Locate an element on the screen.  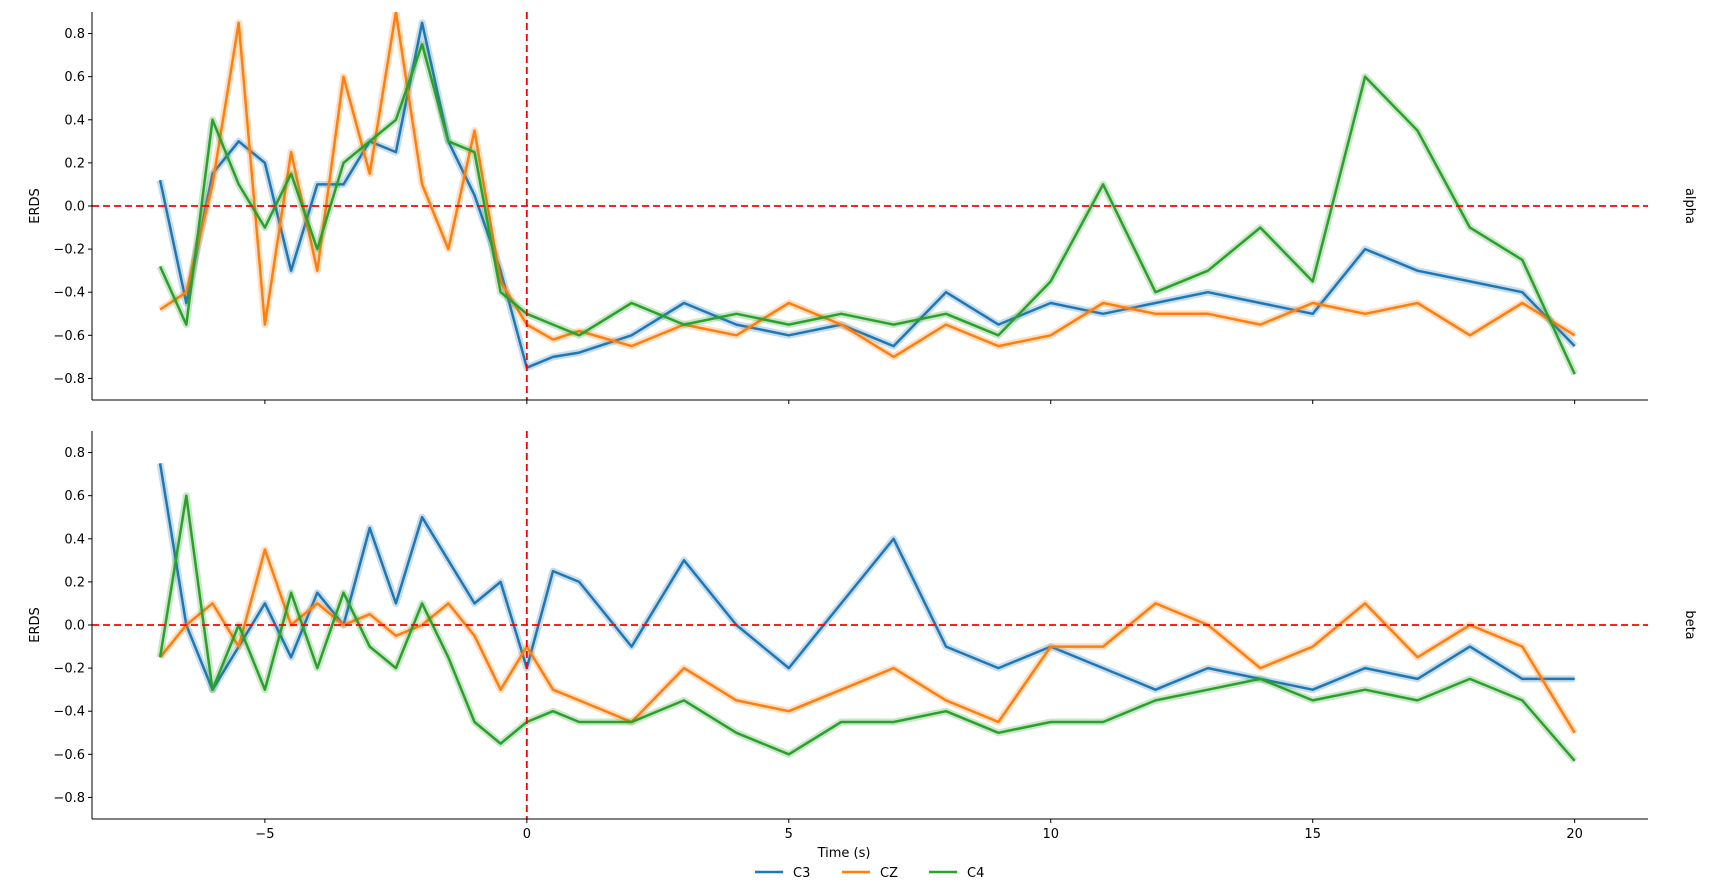
x-axis-label: Time (s) is located at coordinates (844, 853).